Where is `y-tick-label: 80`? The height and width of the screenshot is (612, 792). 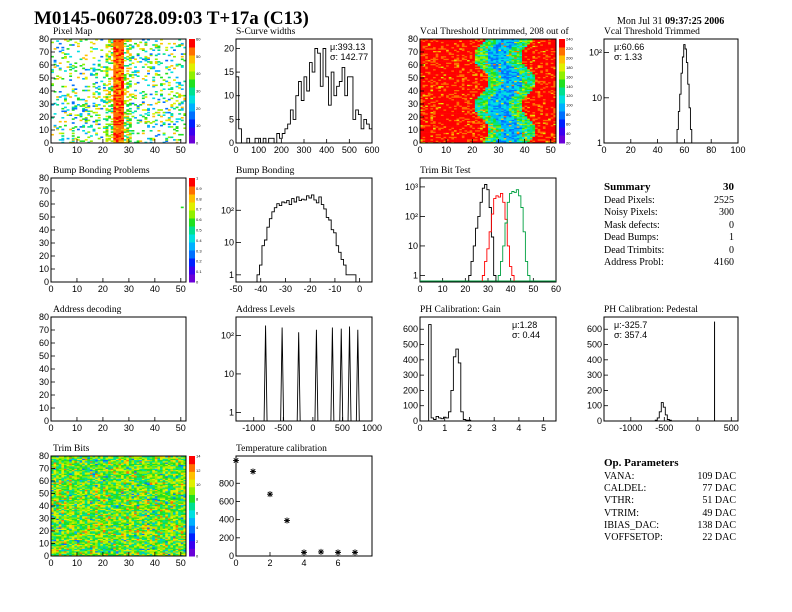 y-tick-label: 80 is located at coordinates (44, 39).